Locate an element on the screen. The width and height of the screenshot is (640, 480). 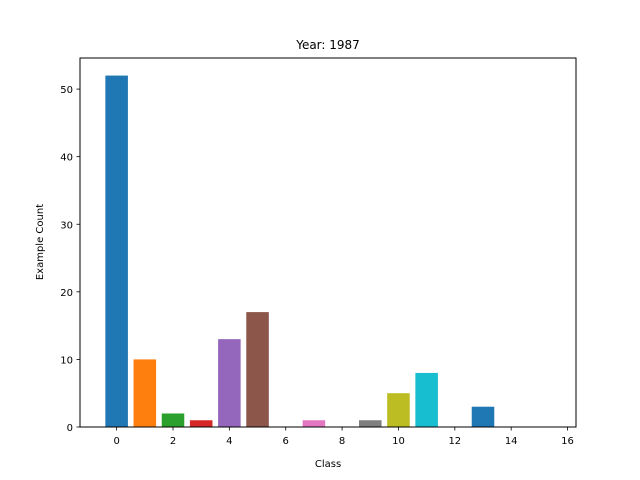
x-axis-ticks: 0 2 4 6 8 10 12 14 16 is located at coordinates (343, 437).